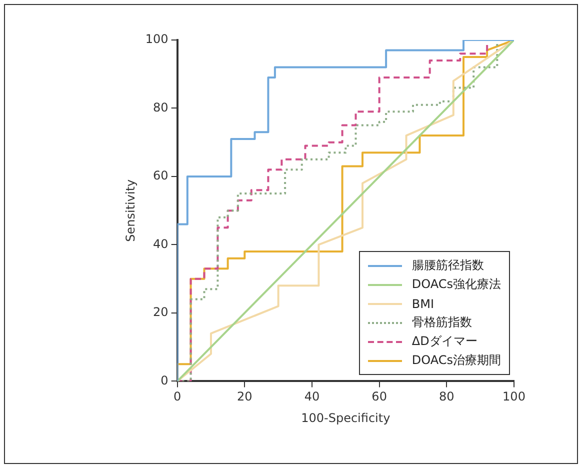 Image resolution: width=584 pixels, height=470 pixels. I want to click on y-tick-label: 20, so click(160, 312).